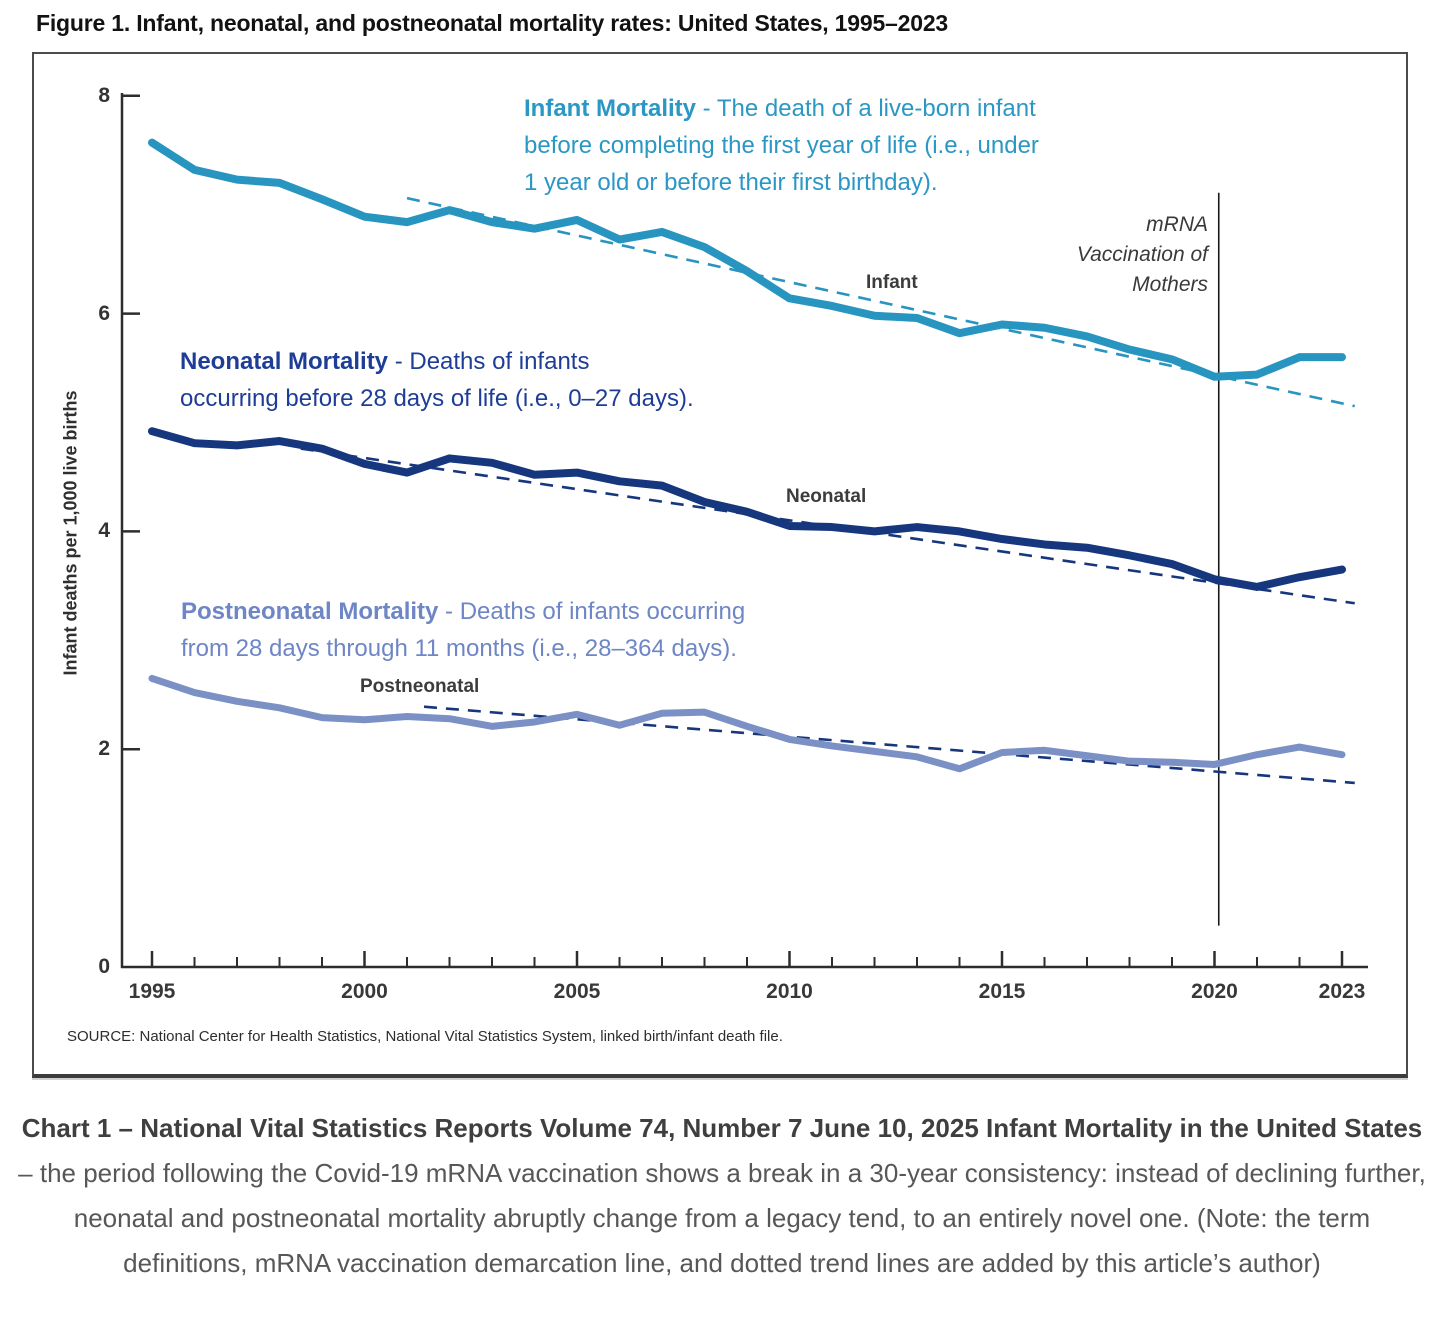  I want to click on x-tick-label: 2010, so click(789, 991).